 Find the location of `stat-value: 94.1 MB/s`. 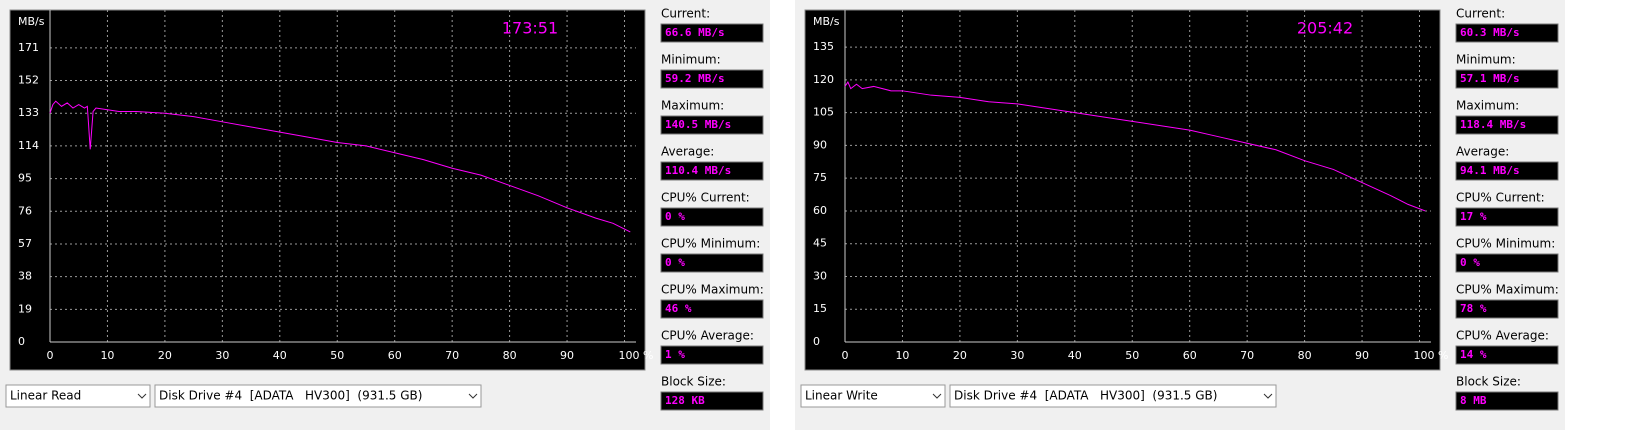

stat-value: 94.1 MB/s is located at coordinates (1490, 170).